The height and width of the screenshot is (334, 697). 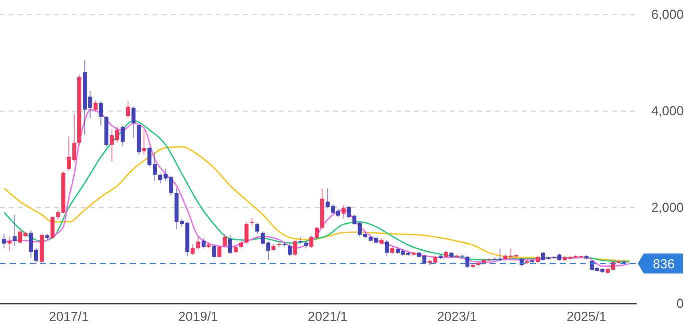 I want to click on x-tick-label: 2023/1, so click(x=457, y=316).